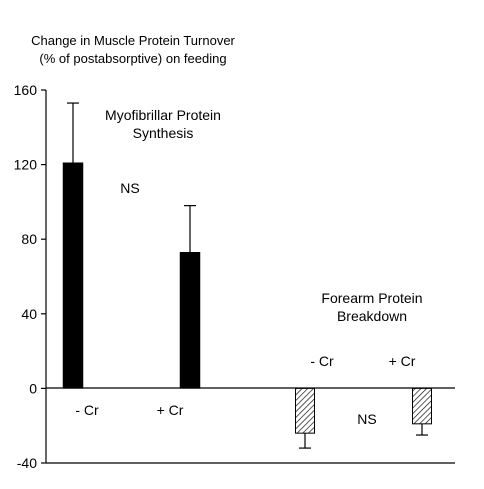 Image resolution: width=484 pixels, height=489 pixels. Describe the element at coordinates (372, 316) in the screenshot. I see `group-label-breakdown-line2: Breakdown` at that location.